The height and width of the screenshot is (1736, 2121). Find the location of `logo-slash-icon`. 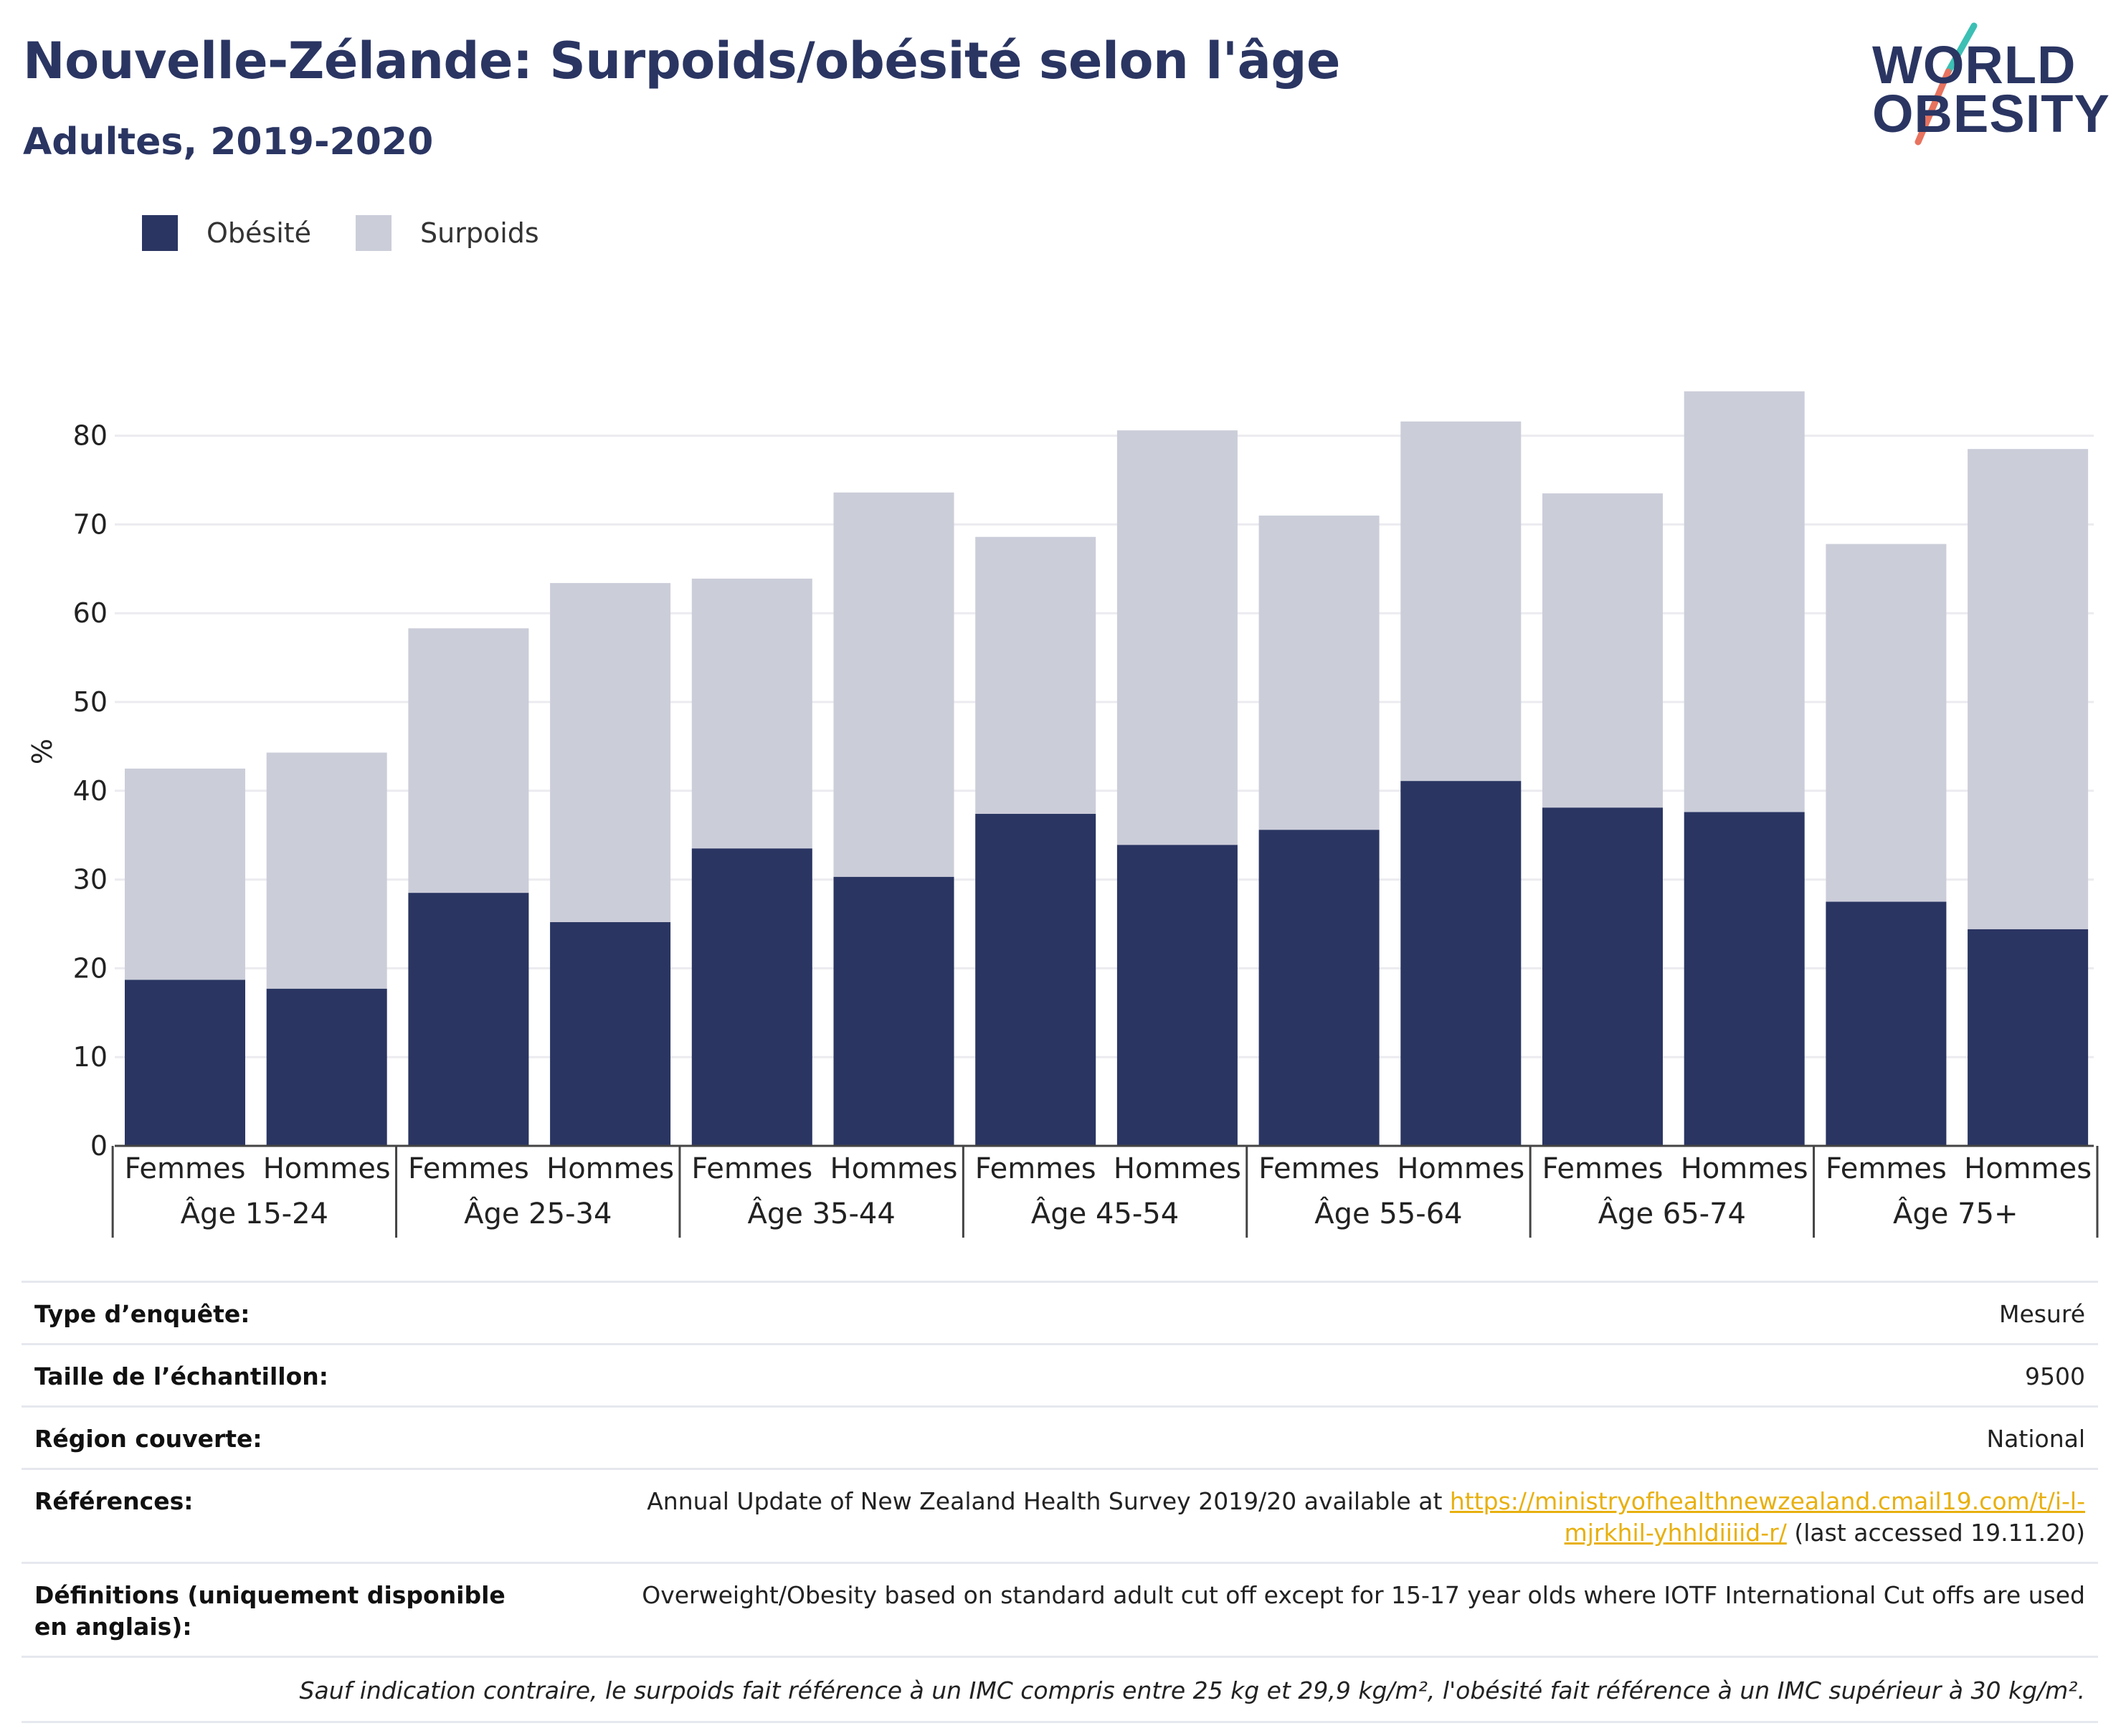

logo-slash-icon is located at coordinates (1946, 84).